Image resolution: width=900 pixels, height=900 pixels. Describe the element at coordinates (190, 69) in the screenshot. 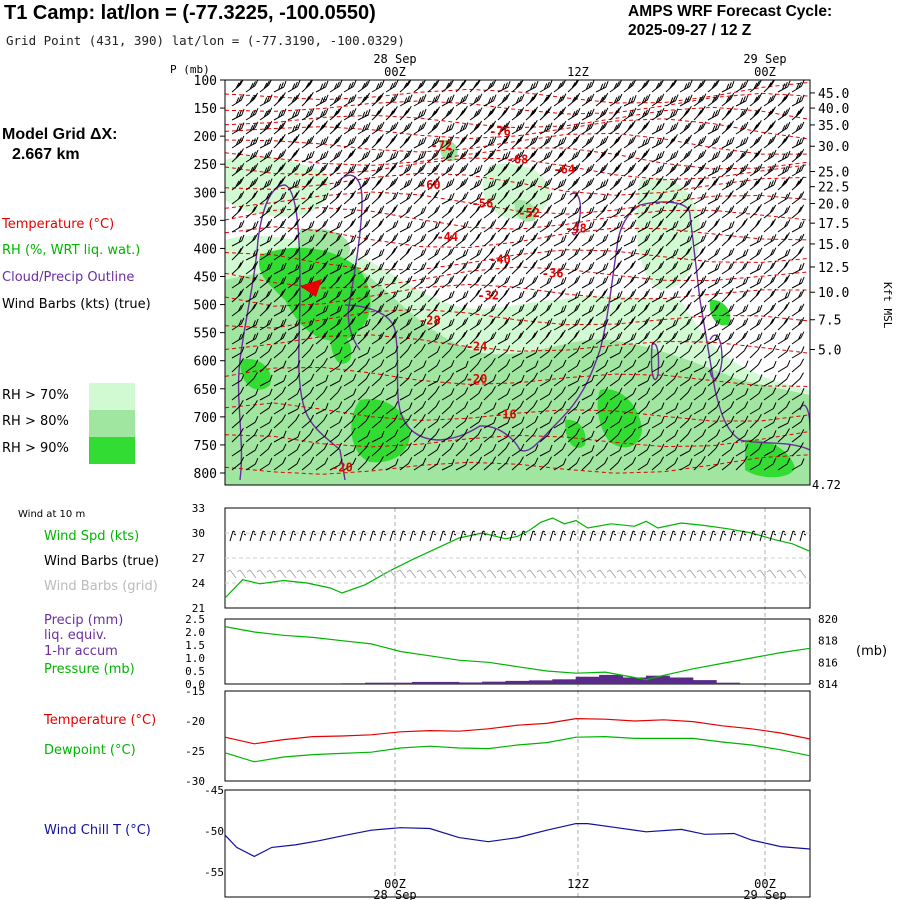

I see `pressure-axis-title: P (mb)` at that location.